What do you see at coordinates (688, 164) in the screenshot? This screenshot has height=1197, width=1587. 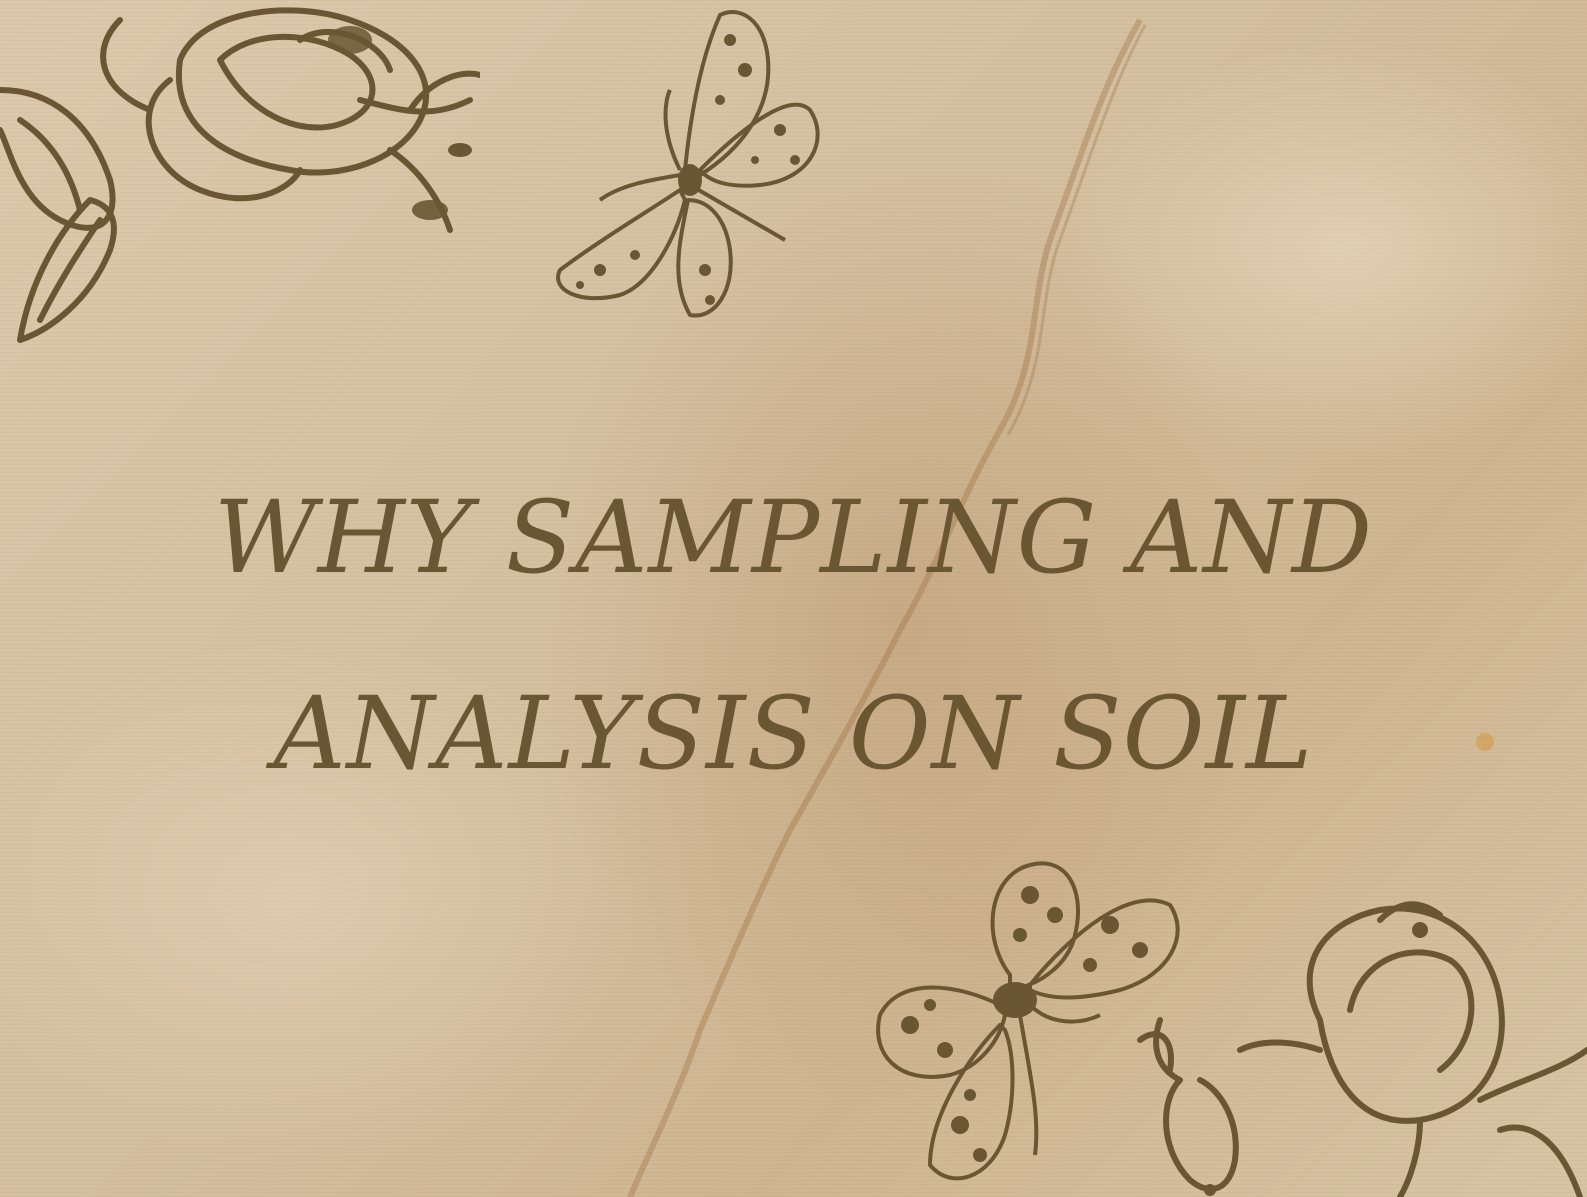 I see `moth-illustration` at bounding box center [688, 164].